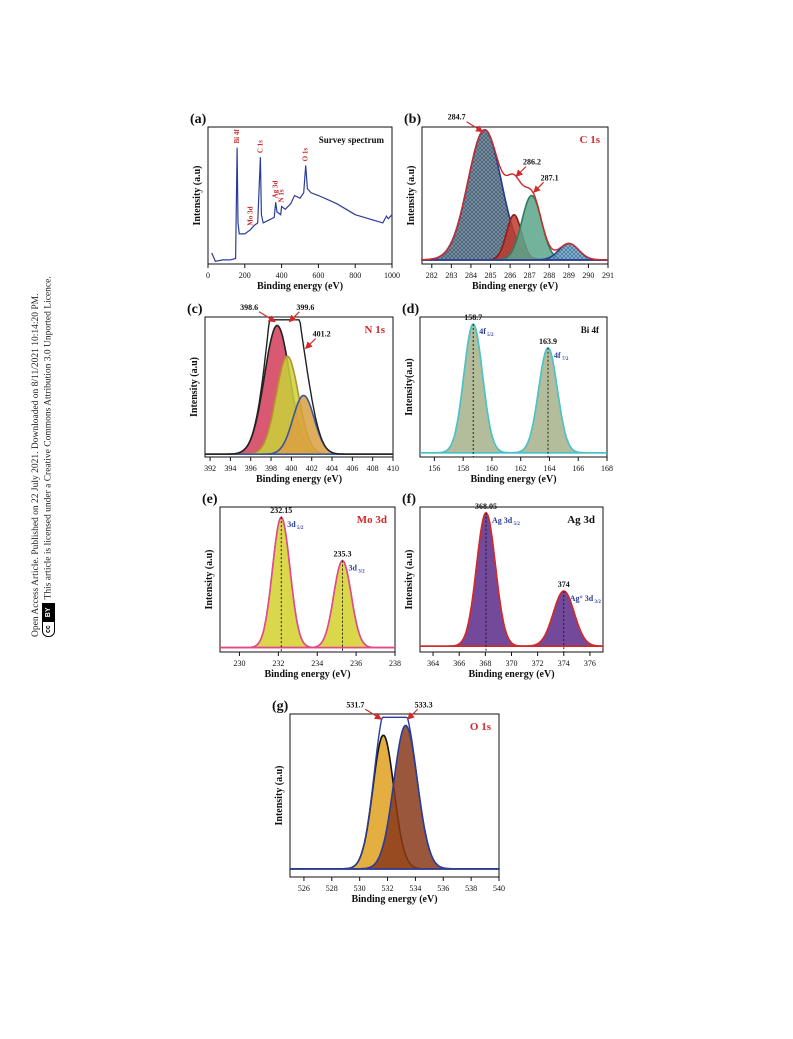 The width and height of the screenshot is (793, 1039). What do you see at coordinates (415, 888) in the screenshot?
I see `x-tick-label: 534` at bounding box center [415, 888].